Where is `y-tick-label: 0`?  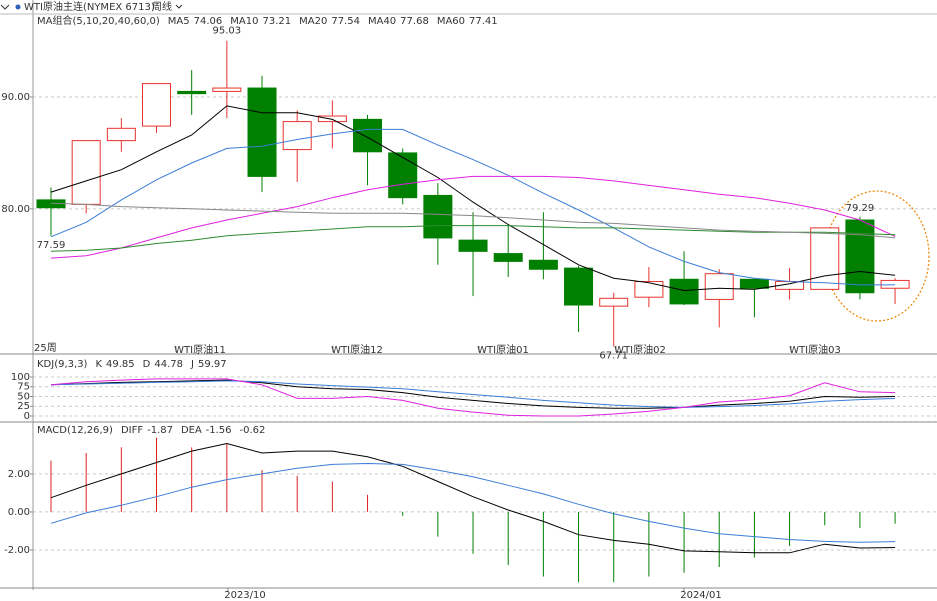
y-tick-label: 0 is located at coordinates (27, 416).